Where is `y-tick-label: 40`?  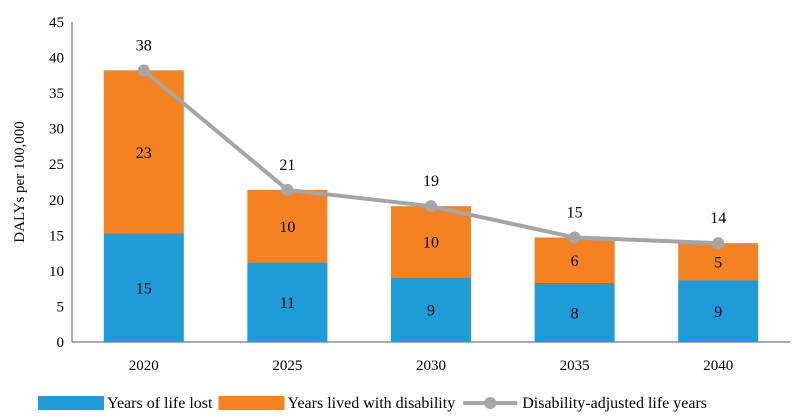
y-tick-label: 40 is located at coordinates (56, 59).